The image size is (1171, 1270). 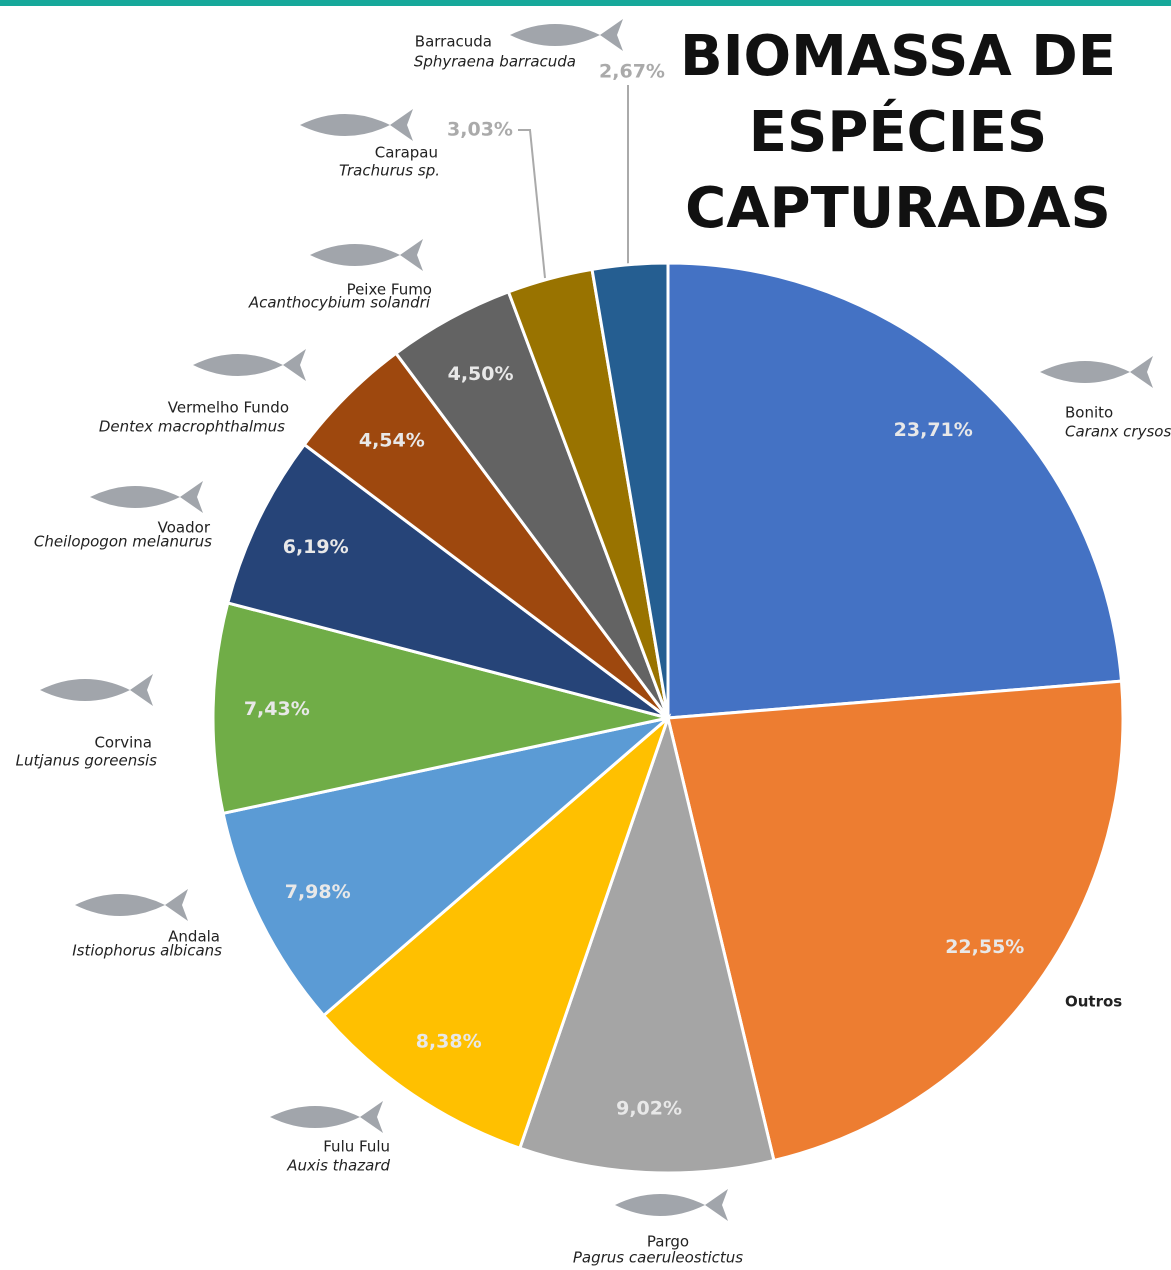 What do you see at coordinates (389, 290) in the screenshot?
I see `category-label: Peixe Fumo` at bounding box center [389, 290].